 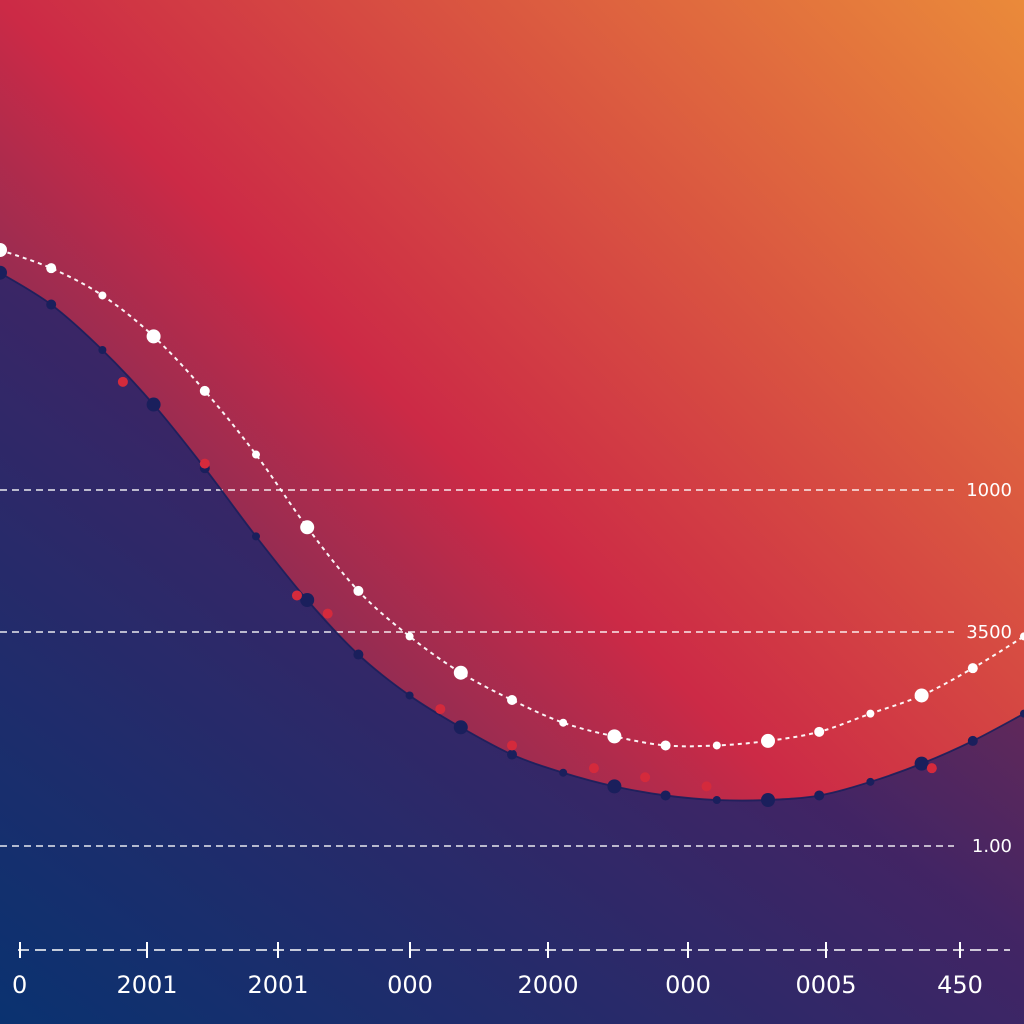 I want to click on y-tick-label: 1000, so click(x=989, y=490).